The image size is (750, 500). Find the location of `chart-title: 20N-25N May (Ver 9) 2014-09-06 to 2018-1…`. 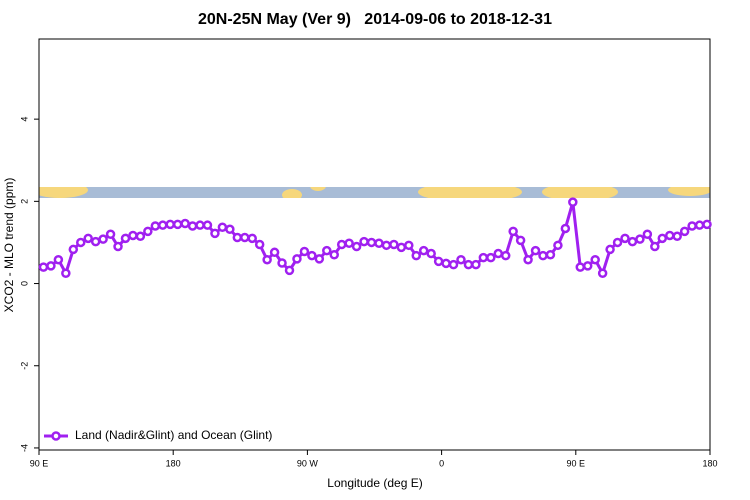

chart-title: 20N-25N May (Ver 9) 2014-09-06 to 2018-1… is located at coordinates (375, 19).